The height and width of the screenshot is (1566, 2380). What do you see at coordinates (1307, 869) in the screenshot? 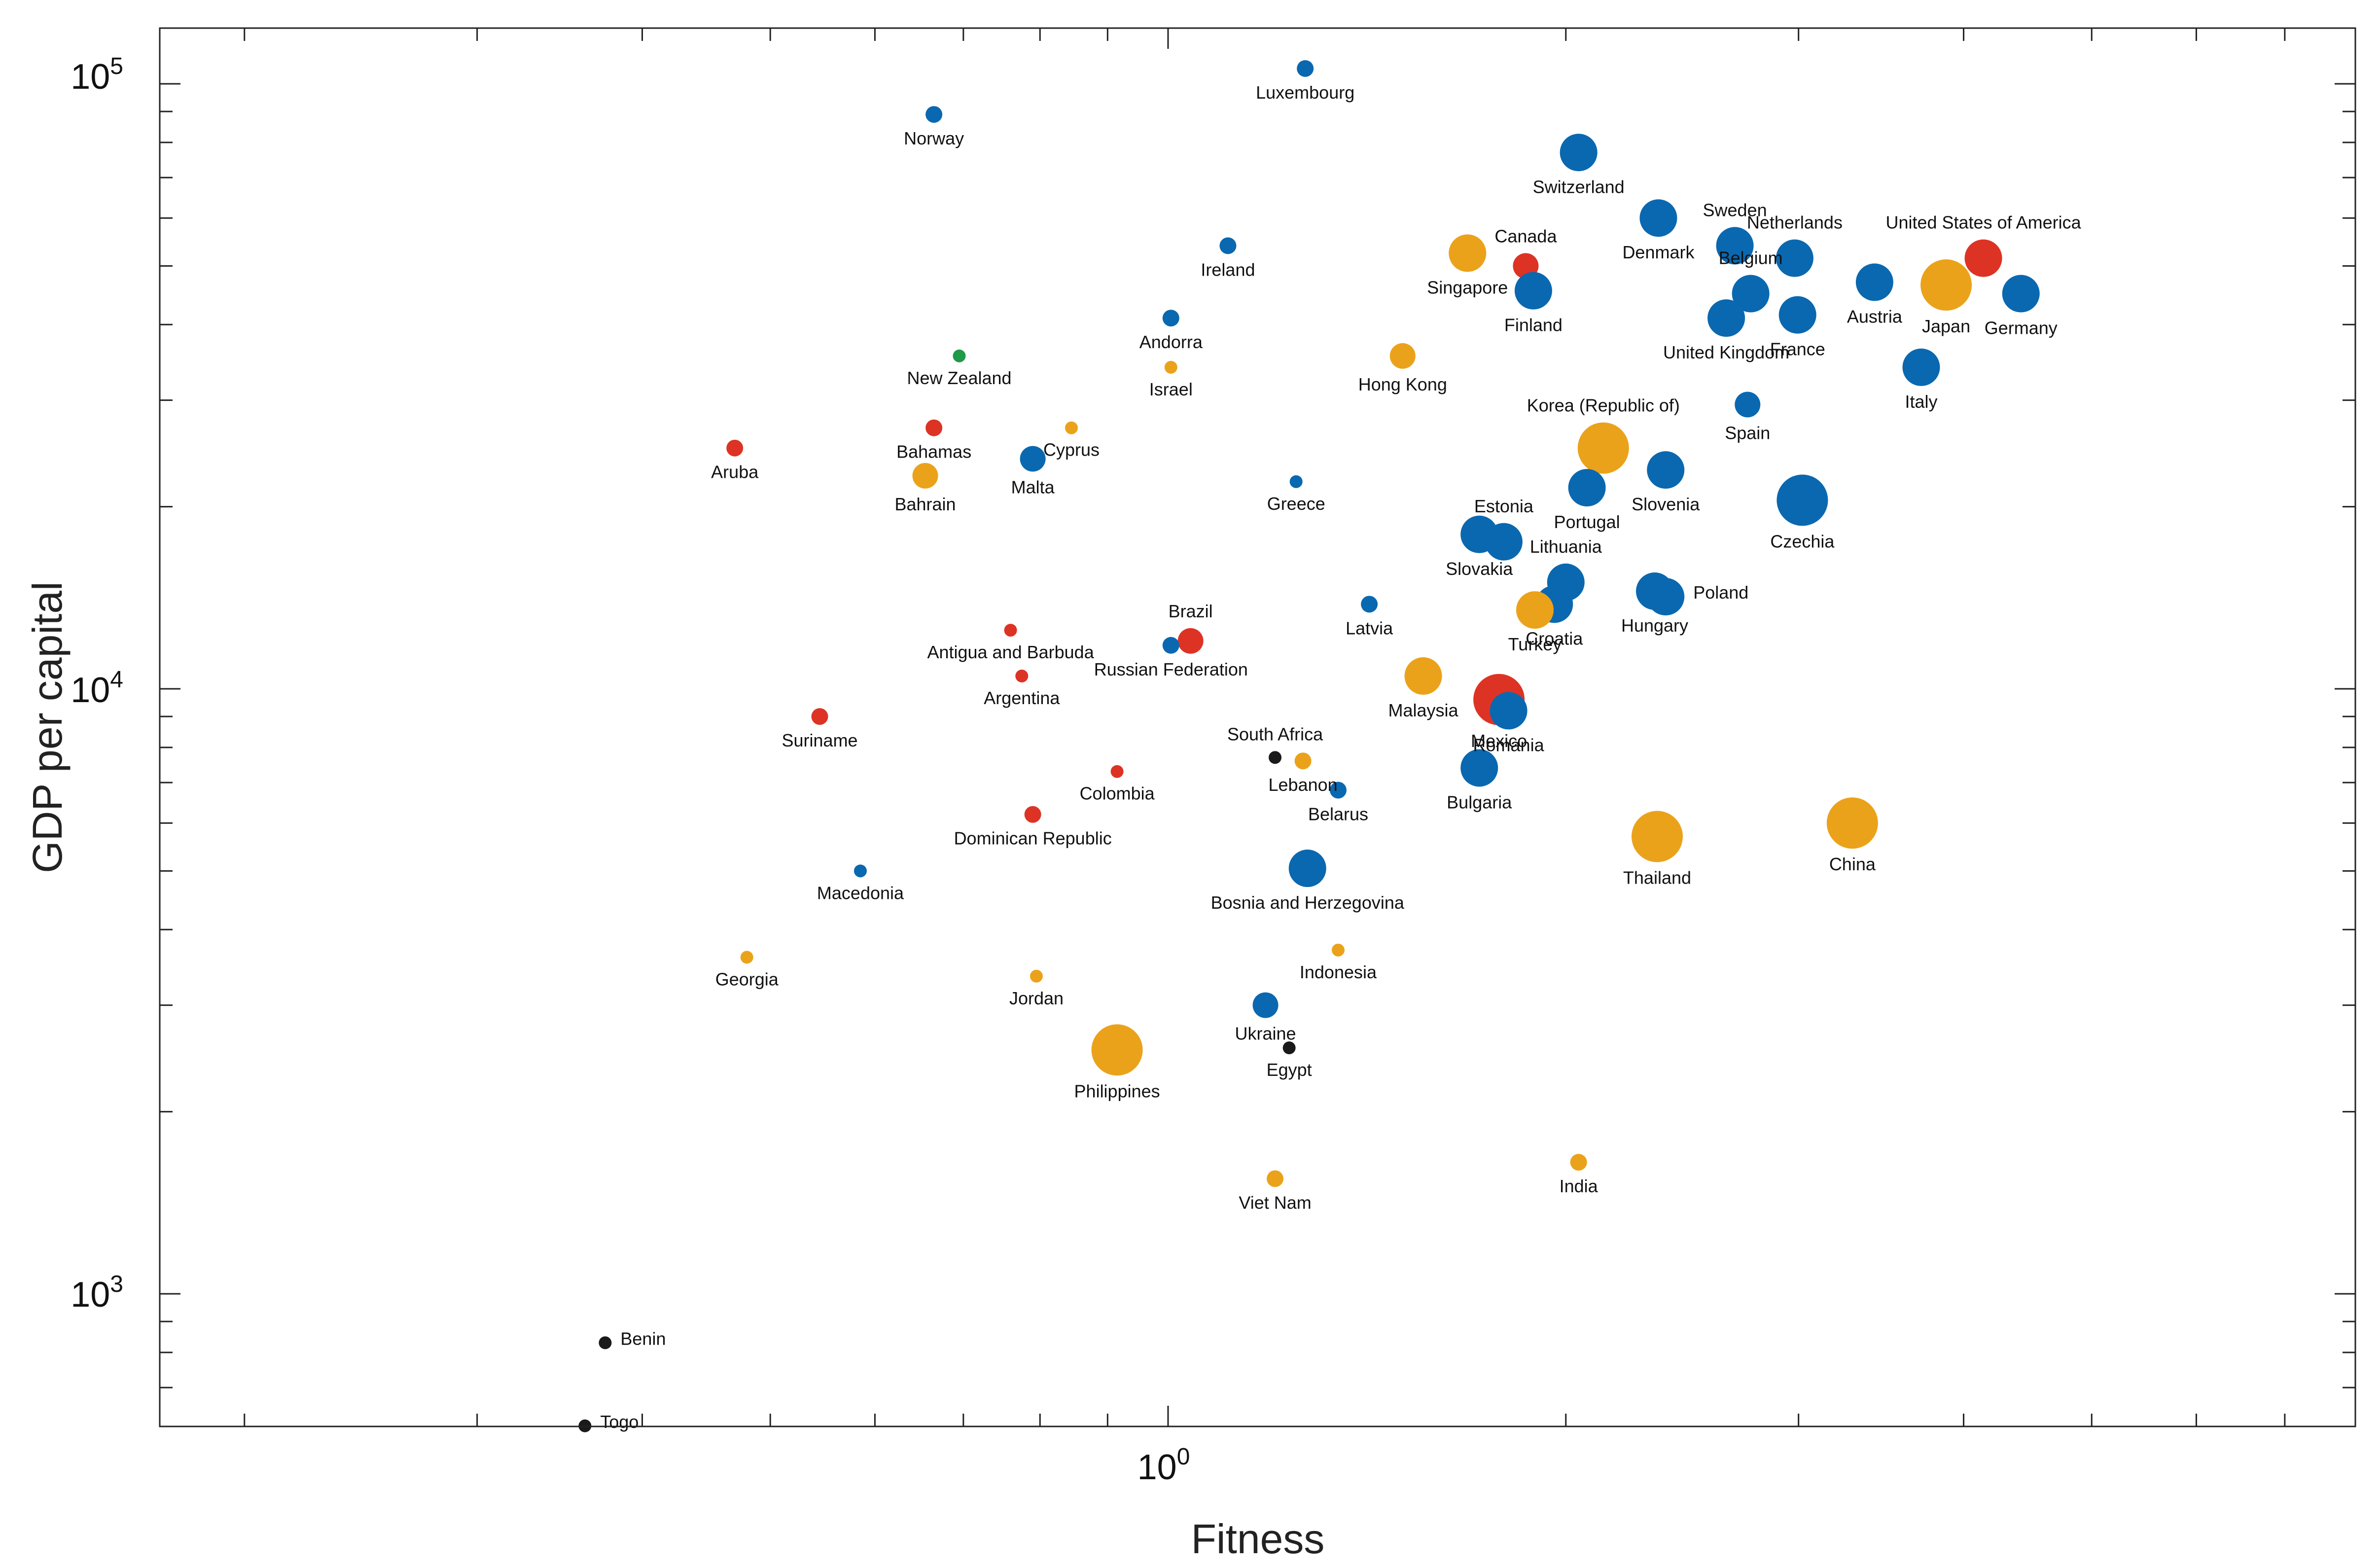
I see `point-bosnia-and-herzegovina` at bounding box center [1307, 869].